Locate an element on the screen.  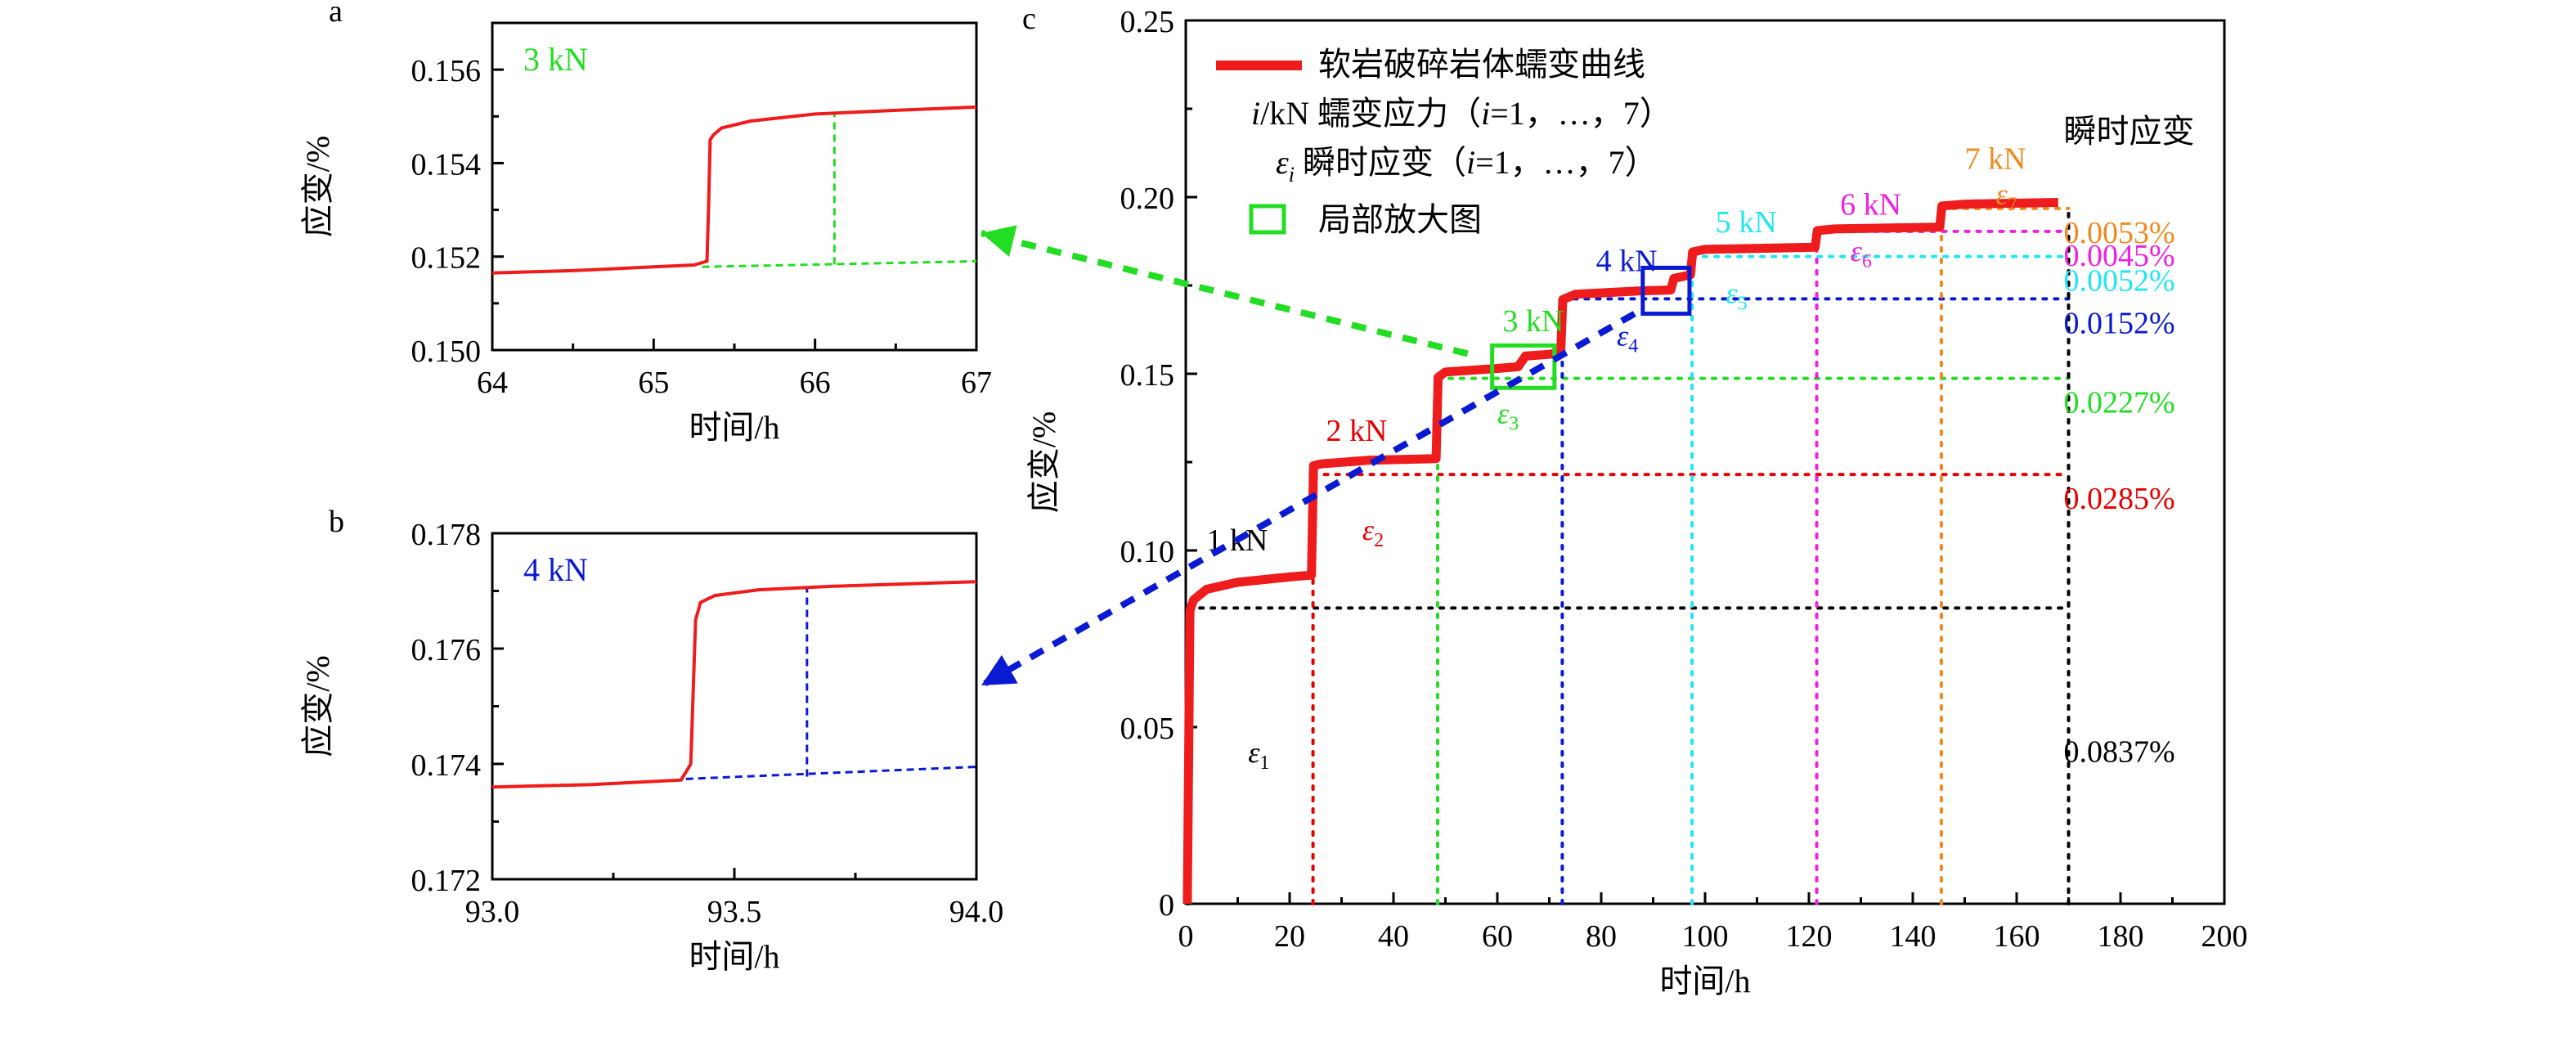
epsilon-label: ε5 is located at coordinates (1736, 296).